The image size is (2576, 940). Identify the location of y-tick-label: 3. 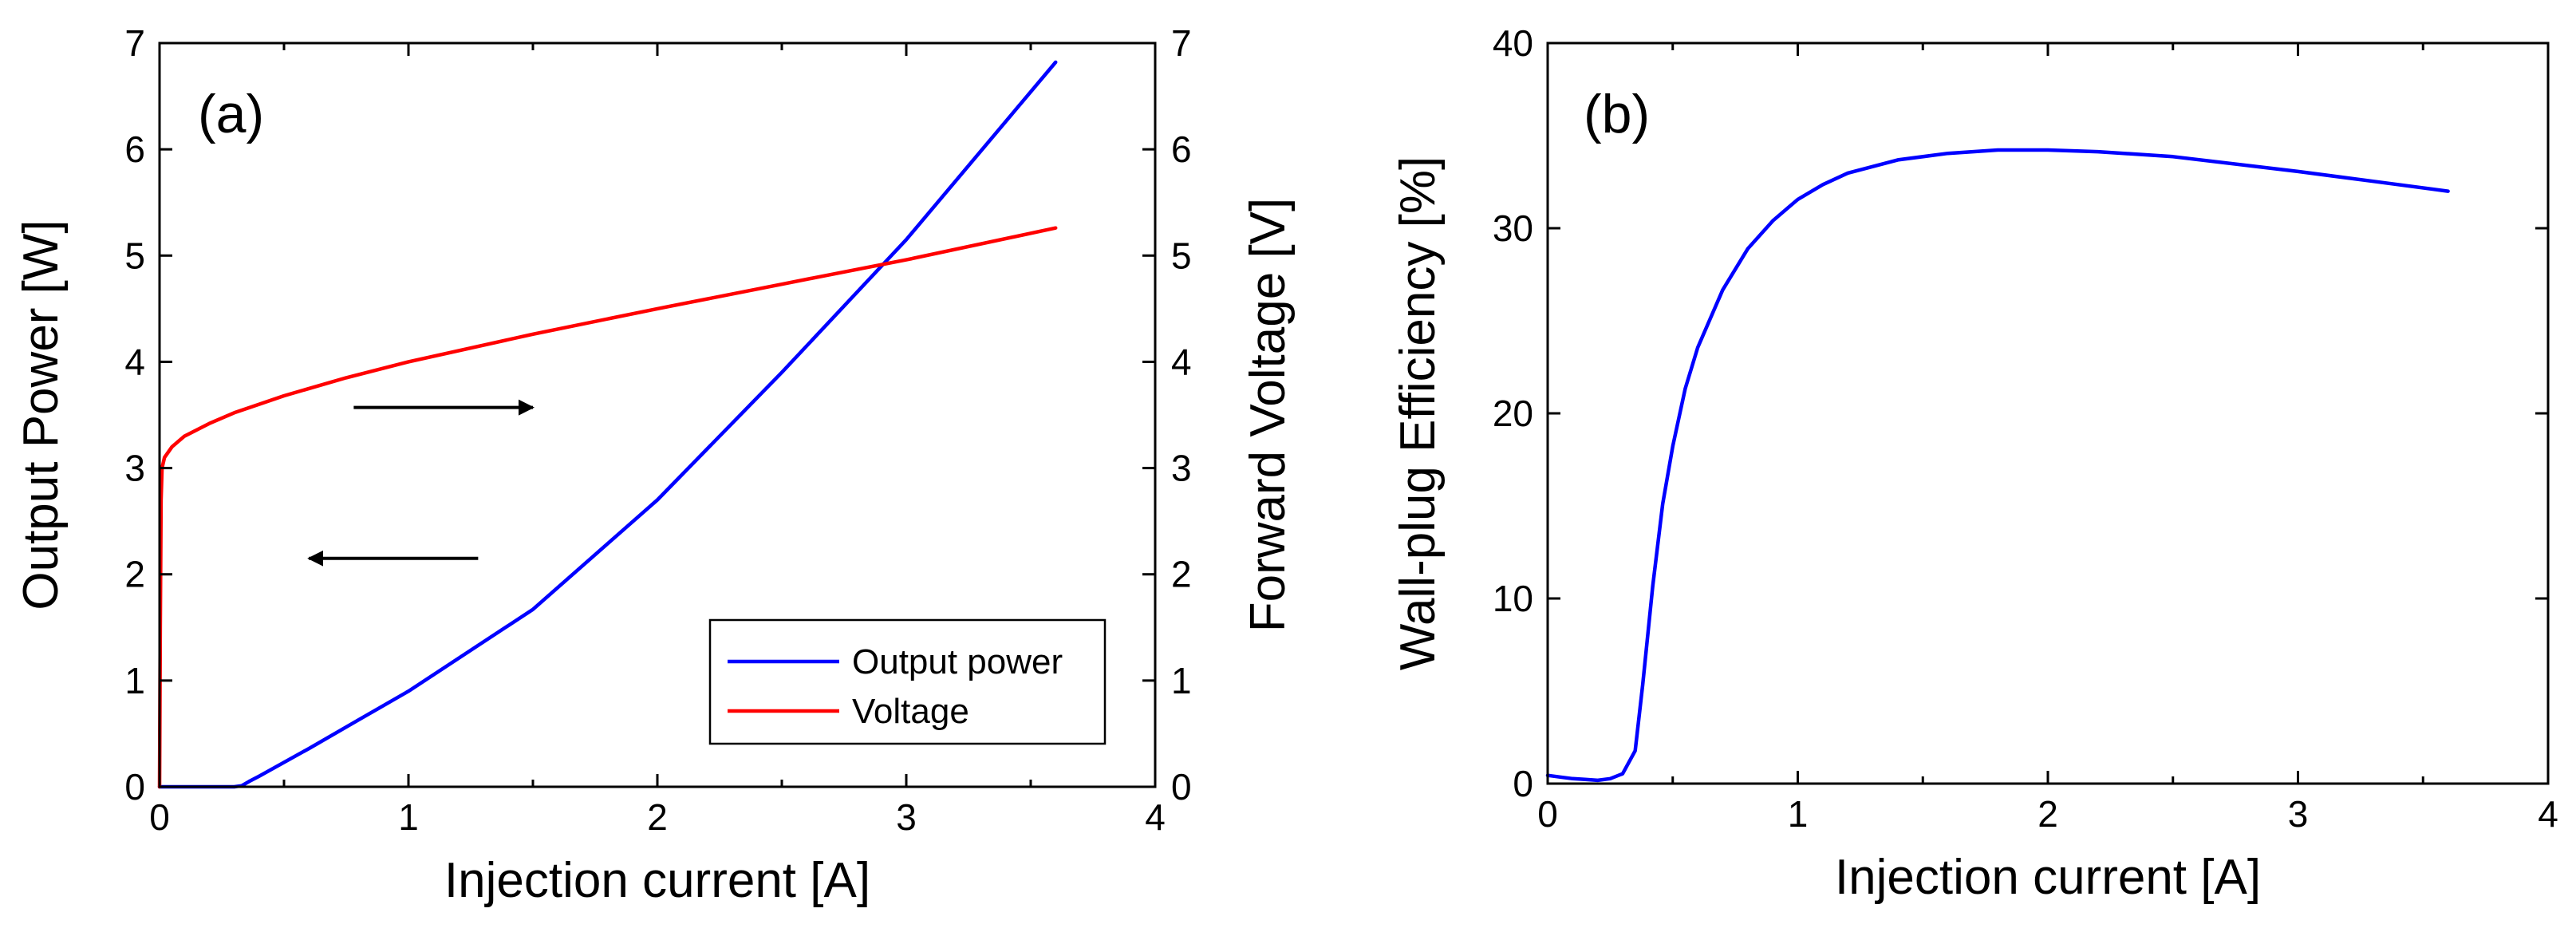
(134, 468).